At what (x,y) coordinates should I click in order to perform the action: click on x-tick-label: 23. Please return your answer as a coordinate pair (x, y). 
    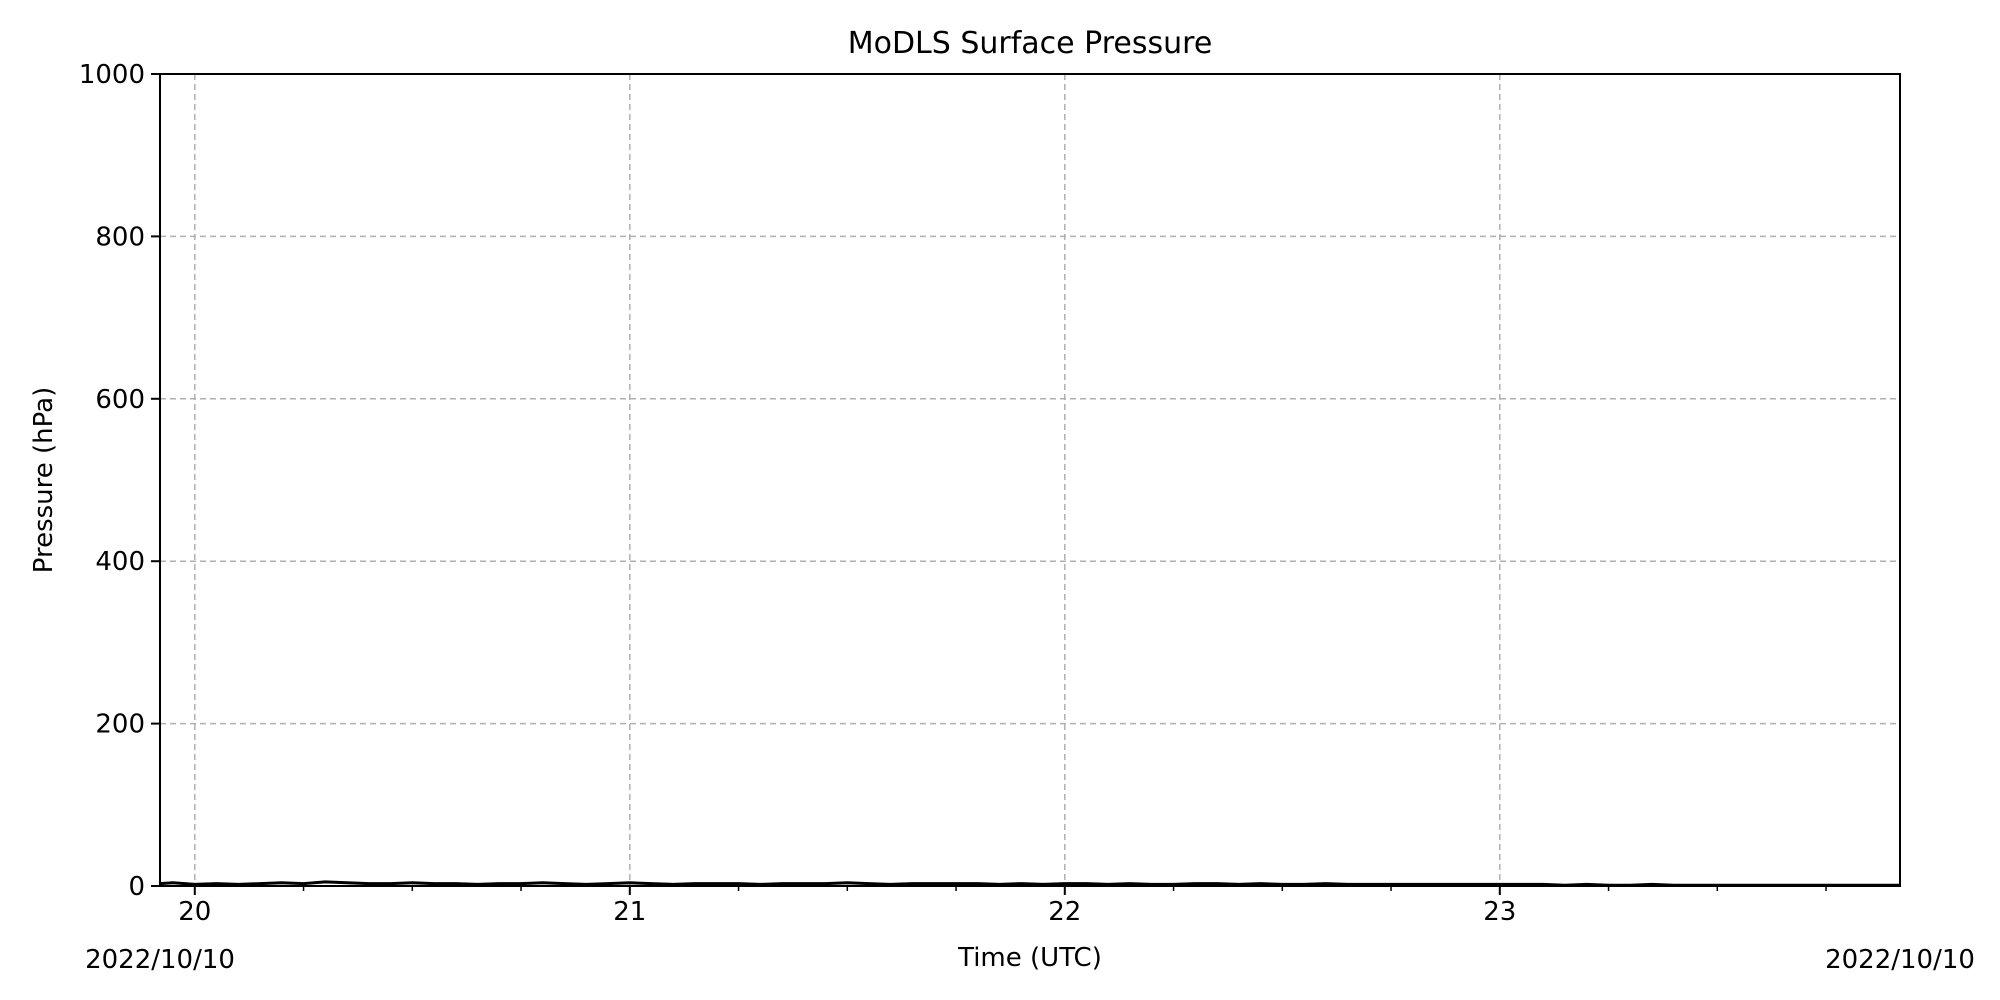
    Looking at the image, I should click on (1499, 912).